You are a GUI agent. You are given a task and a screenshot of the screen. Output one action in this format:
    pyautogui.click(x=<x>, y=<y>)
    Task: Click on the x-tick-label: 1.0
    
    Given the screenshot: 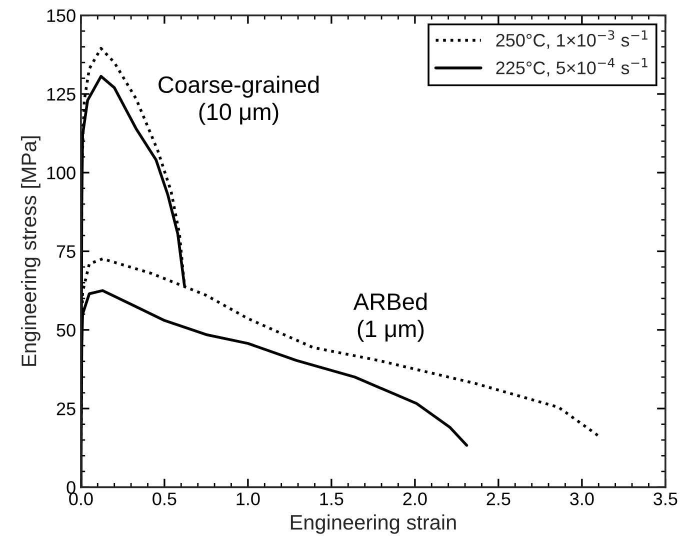 What is the action you would take?
    pyautogui.click(x=248, y=499)
    